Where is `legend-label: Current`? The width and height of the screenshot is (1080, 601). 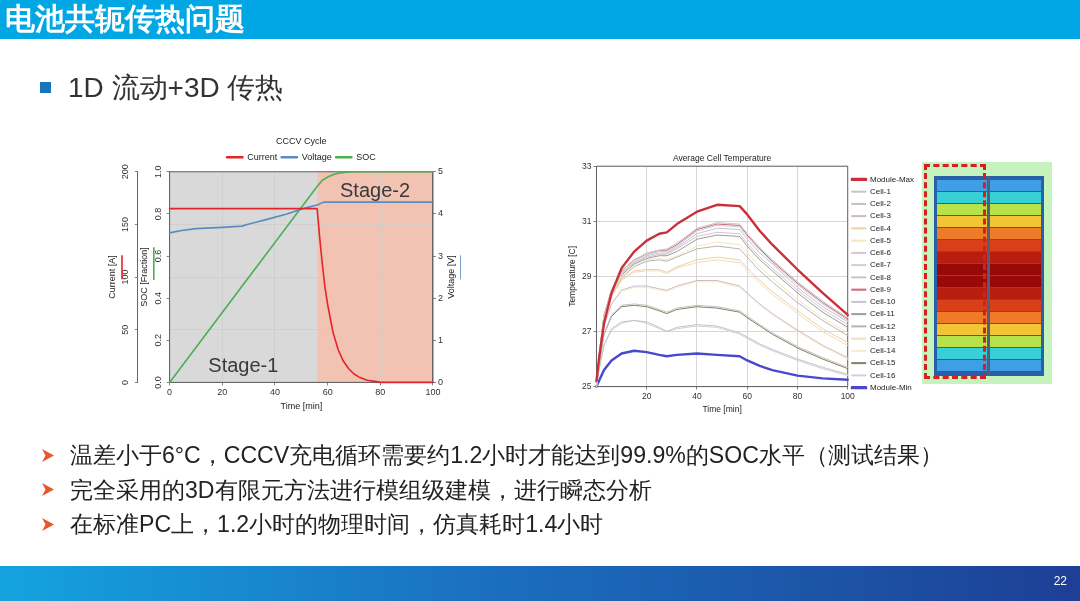
legend-label: Current is located at coordinates (262, 156).